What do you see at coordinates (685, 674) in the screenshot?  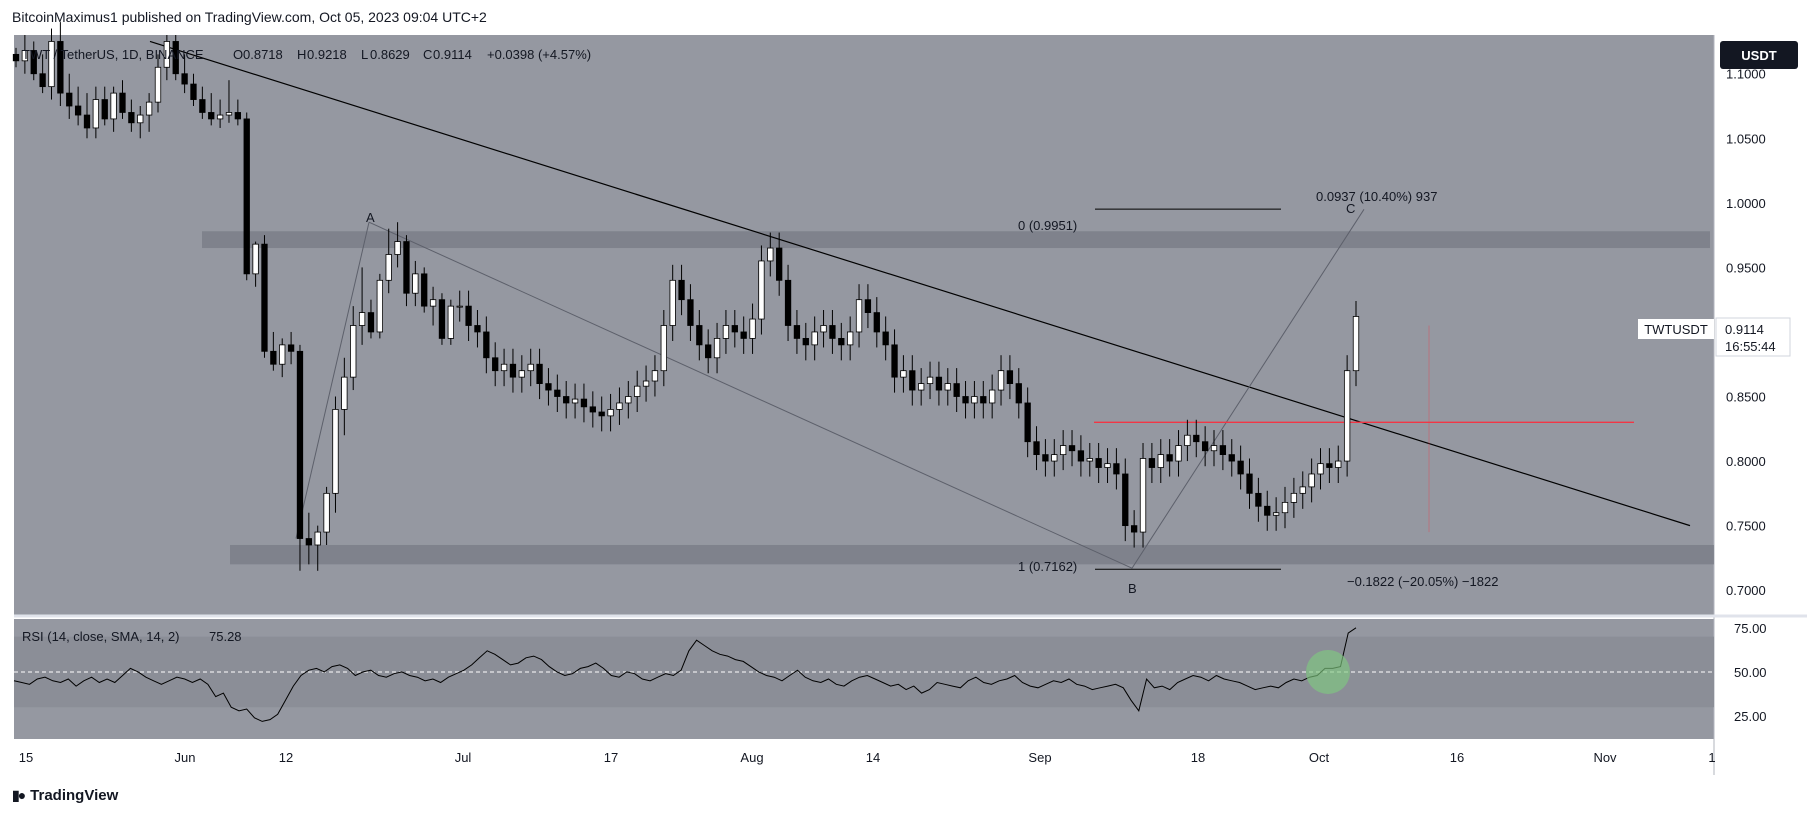 I see `rsi-line` at bounding box center [685, 674].